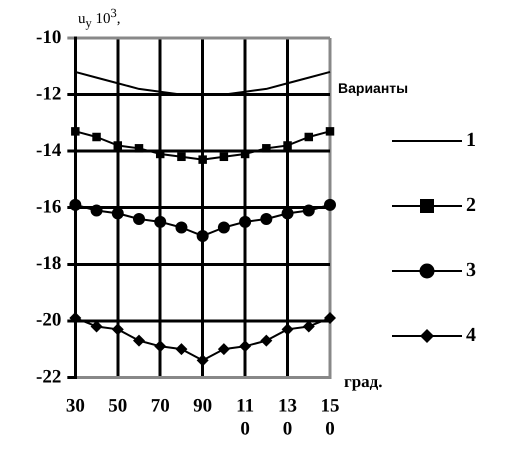 The height and width of the screenshot is (469, 515). I want to click on legend-label: 3, so click(471, 270).